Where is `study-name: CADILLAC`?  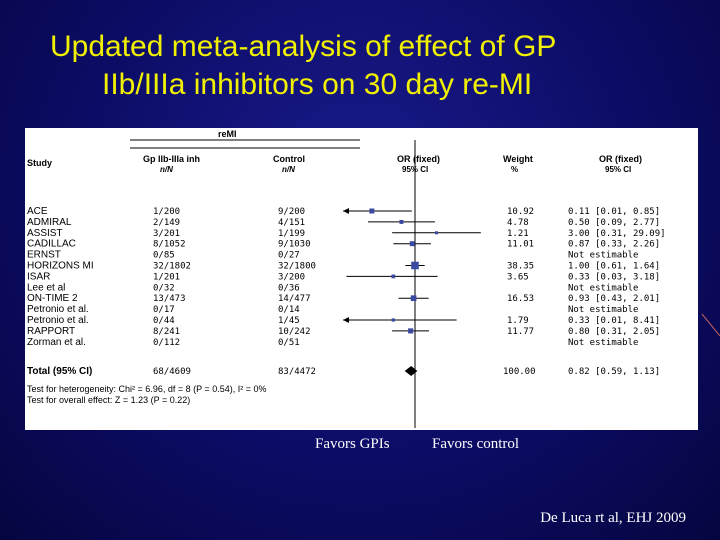
study-name: CADILLAC is located at coordinates (51, 244).